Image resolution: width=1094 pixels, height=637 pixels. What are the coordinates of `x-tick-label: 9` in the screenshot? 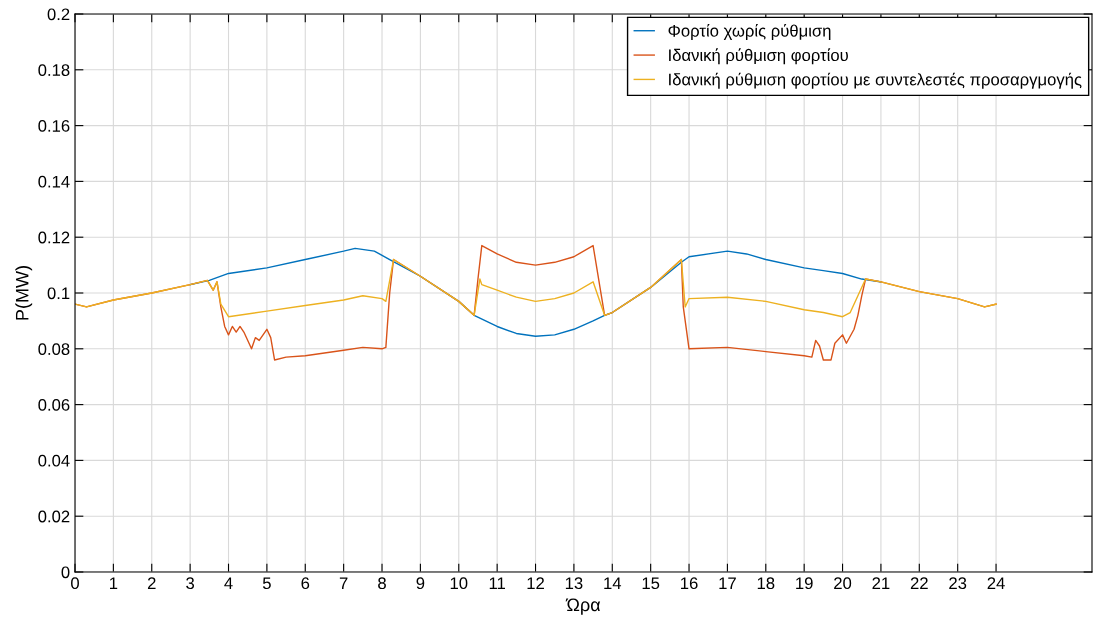 It's located at (420, 583).